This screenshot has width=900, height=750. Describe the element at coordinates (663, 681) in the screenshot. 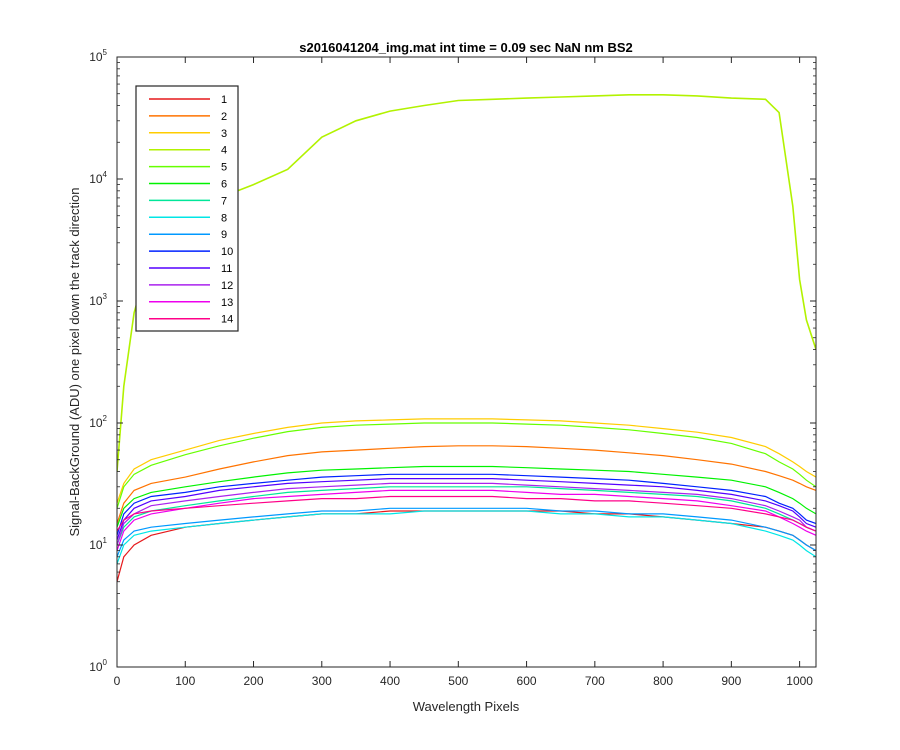

I see `x-tick-label: 800` at that location.